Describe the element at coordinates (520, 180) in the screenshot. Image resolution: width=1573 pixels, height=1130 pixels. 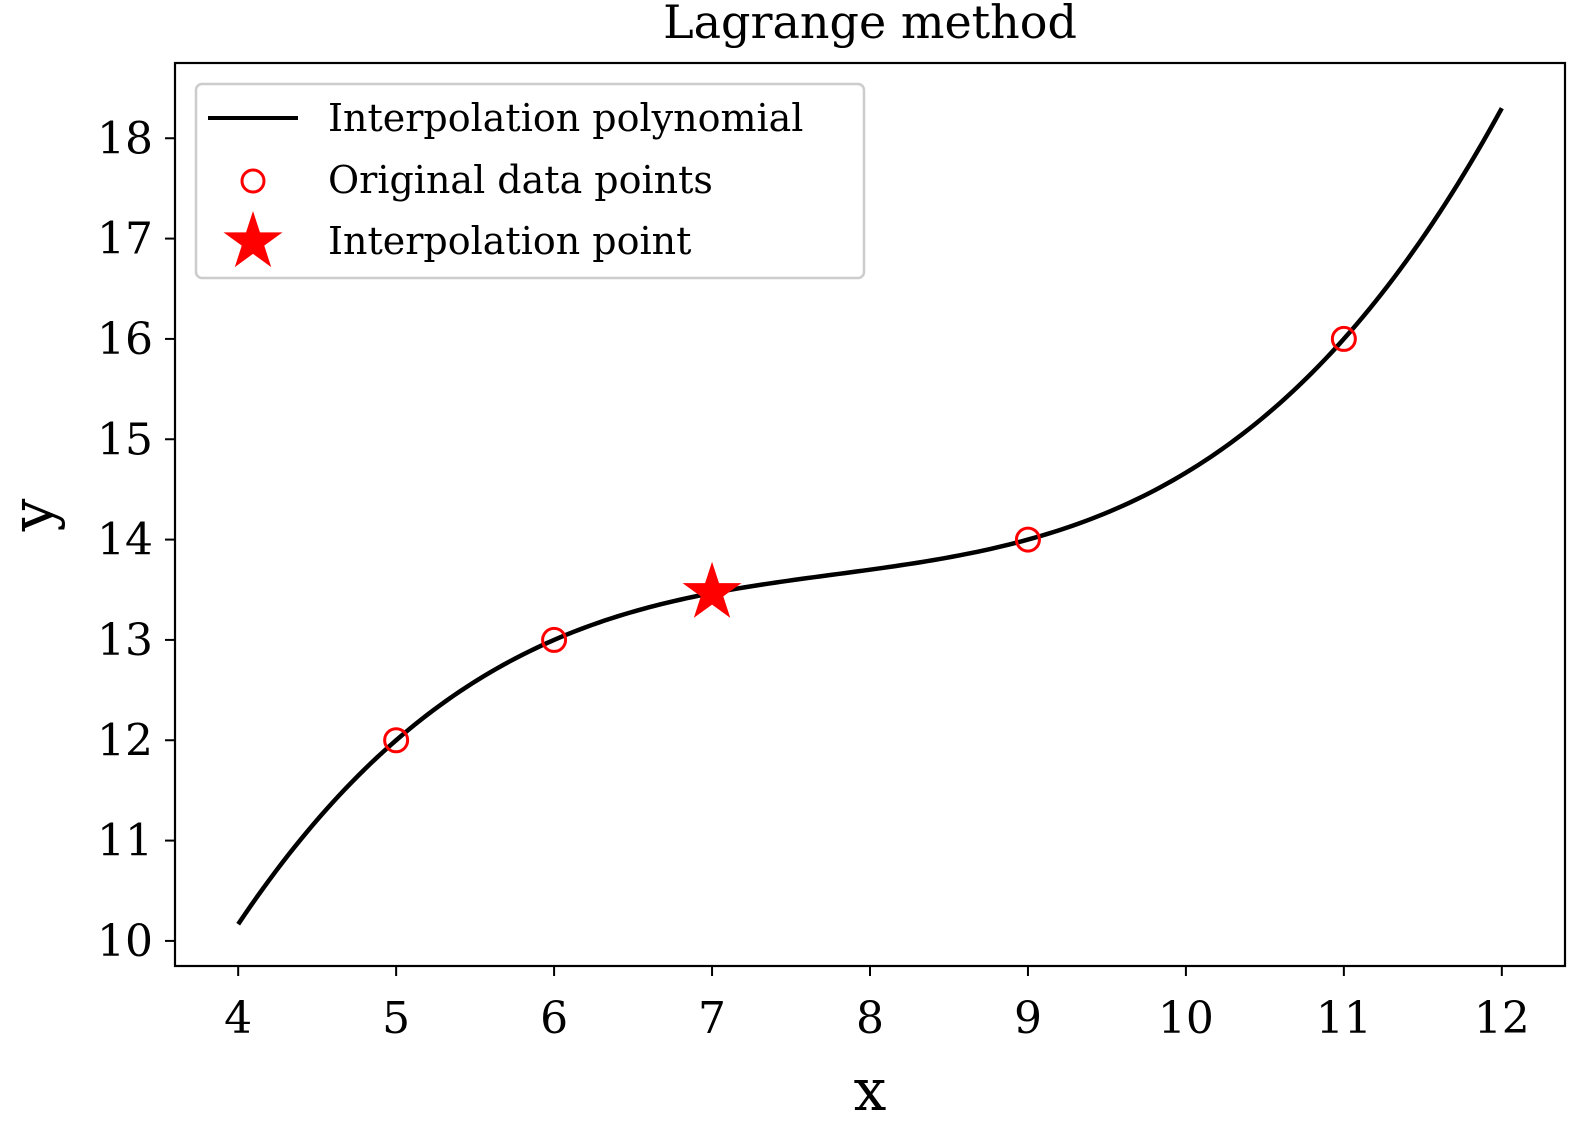
I see `legend-label-data-points: Original data points` at that location.